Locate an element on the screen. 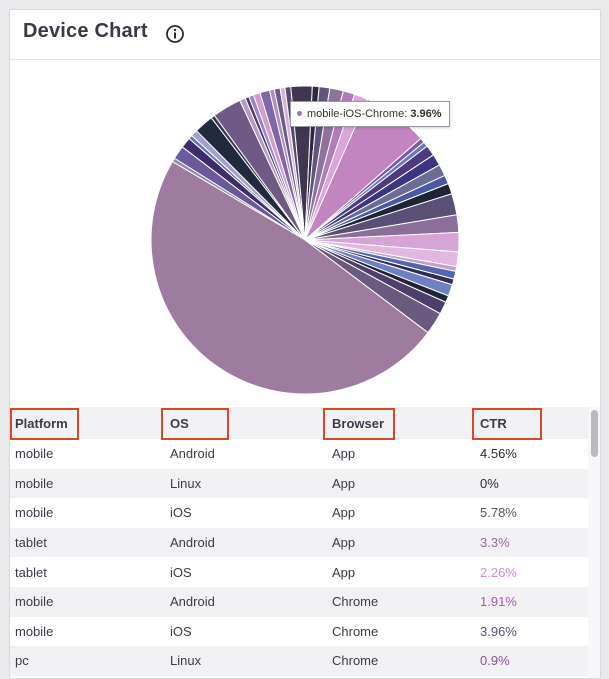 This screenshot has height=679, width=609. cell-ctr: 0.9% is located at coordinates (531, 661).